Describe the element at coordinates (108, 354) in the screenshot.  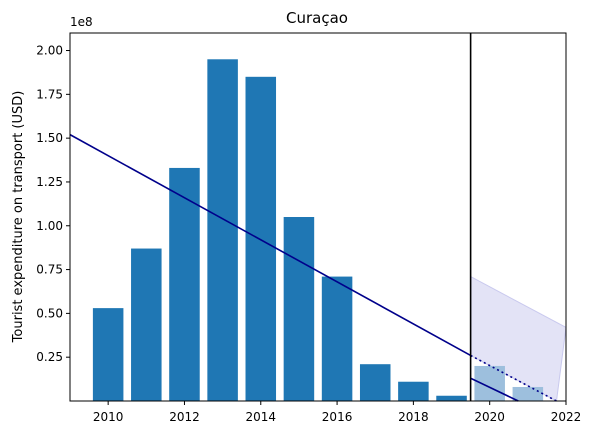
I see `bar-2010` at that location.